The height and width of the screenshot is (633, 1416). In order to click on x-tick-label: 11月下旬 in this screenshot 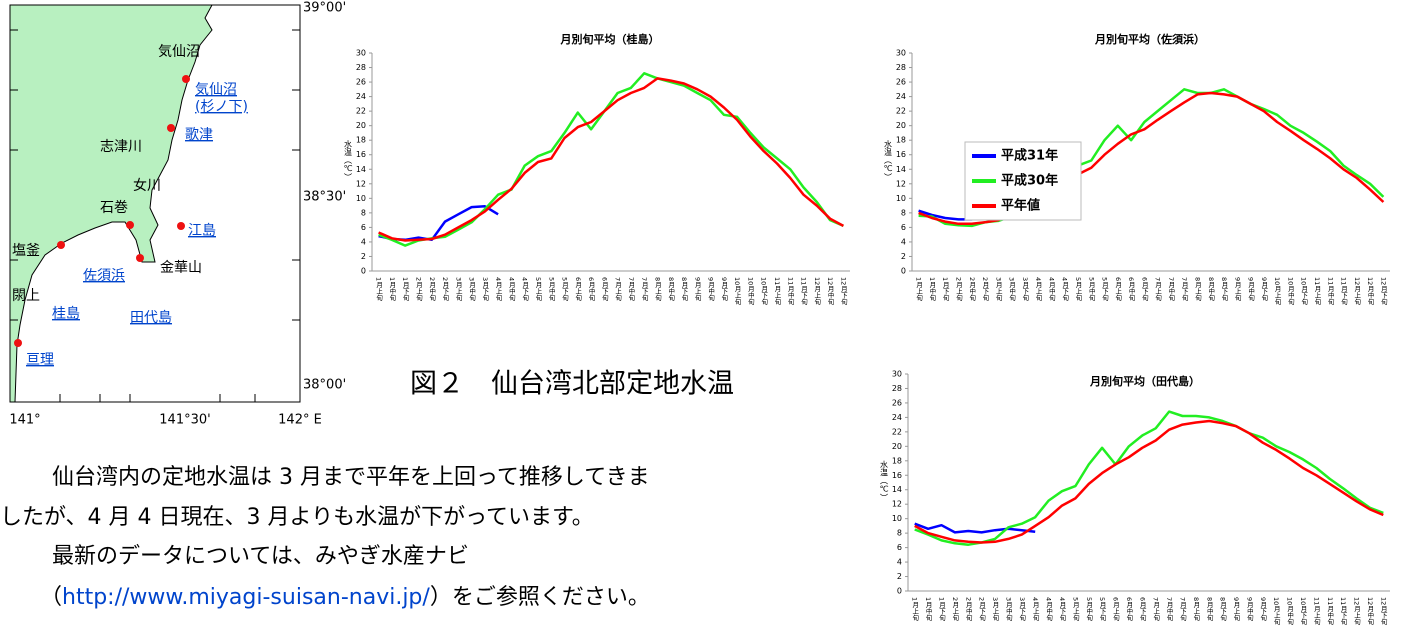, I will do `click(804, 291)`.